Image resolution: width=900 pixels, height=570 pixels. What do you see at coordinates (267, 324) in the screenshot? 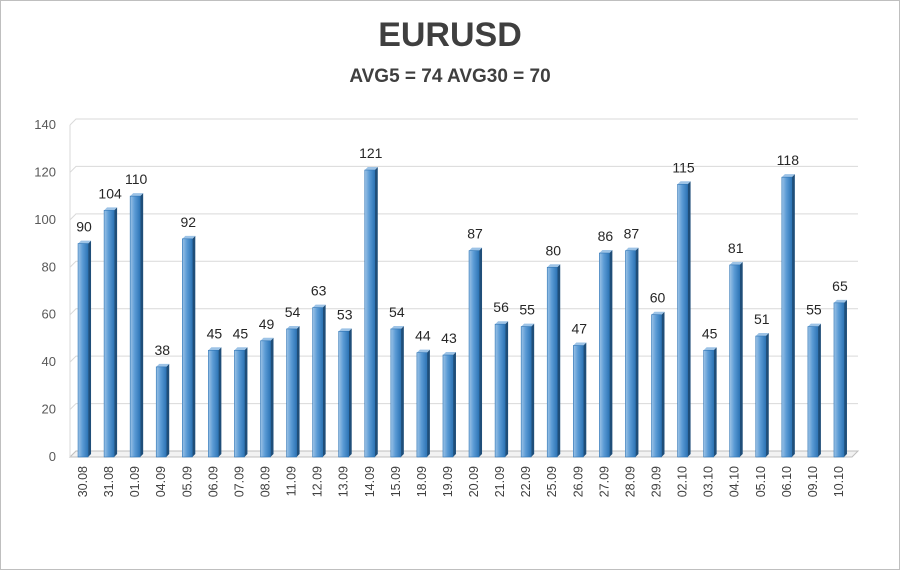
I see `data-label: 49` at bounding box center [267, 324].